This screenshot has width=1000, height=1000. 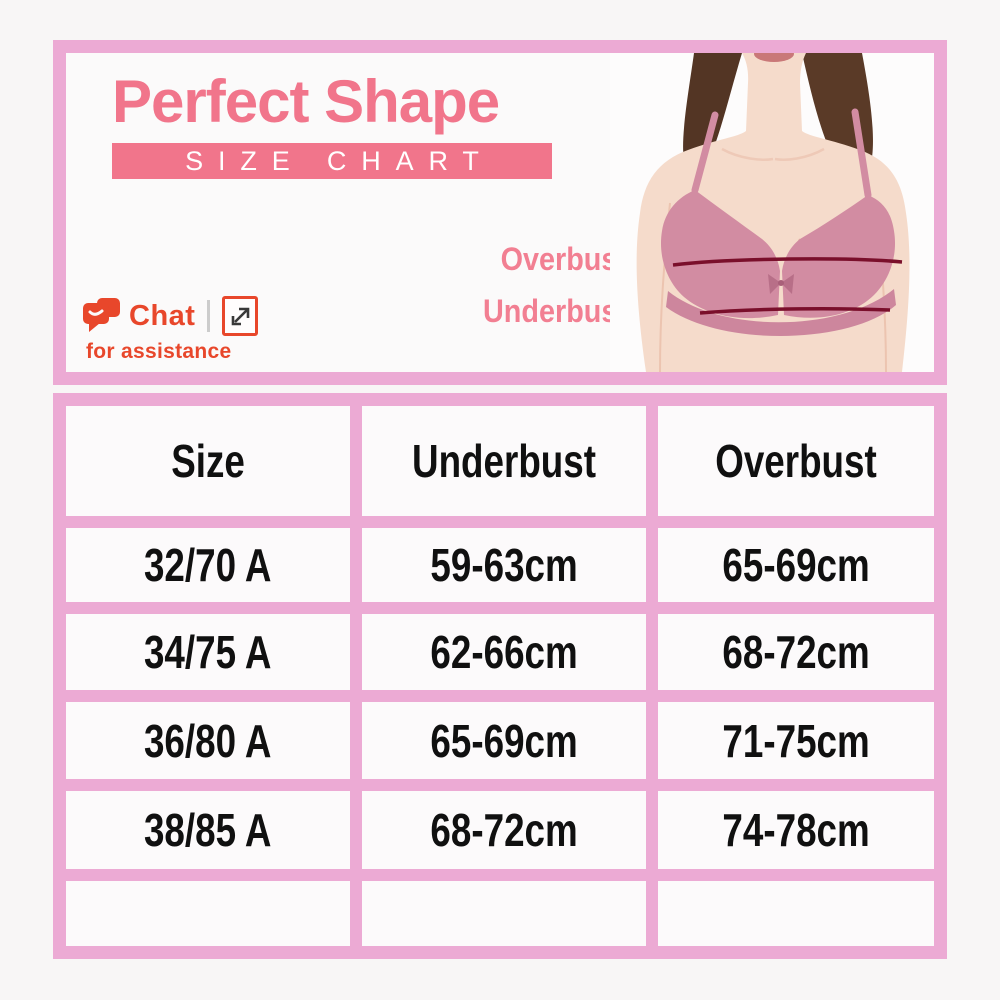 I want to click on model-photo-illustration, so click(x=772, y=212).